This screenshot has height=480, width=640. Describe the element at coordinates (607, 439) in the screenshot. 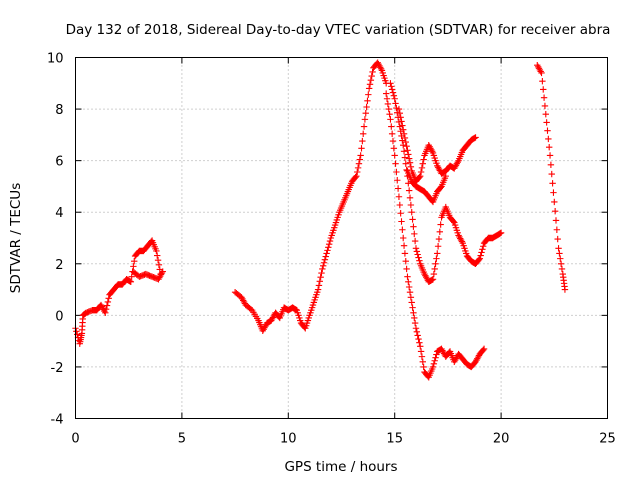

I see `x-tick-label: 25` at that location.